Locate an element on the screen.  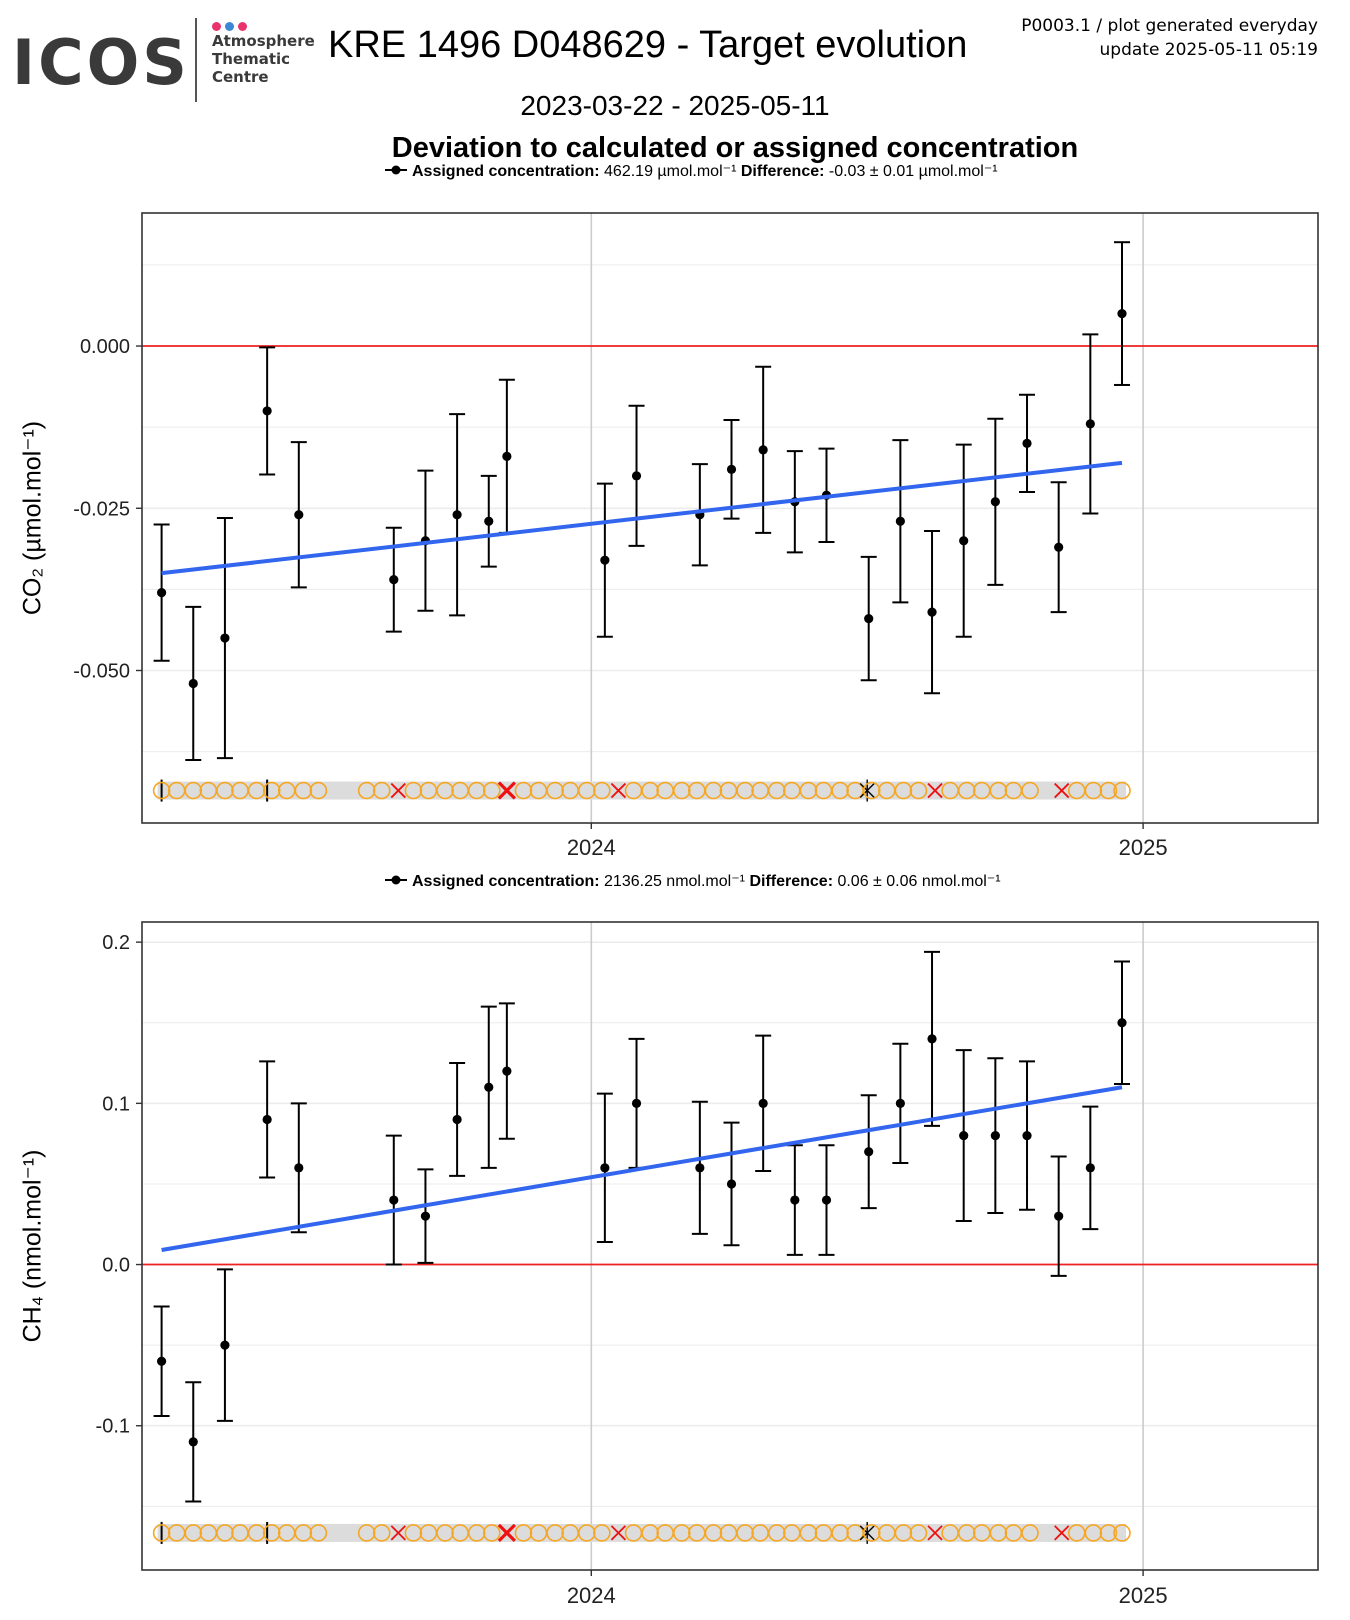
date-range: 2023-03-22 - 2025-05-11 is located at coordinates (675, 105).